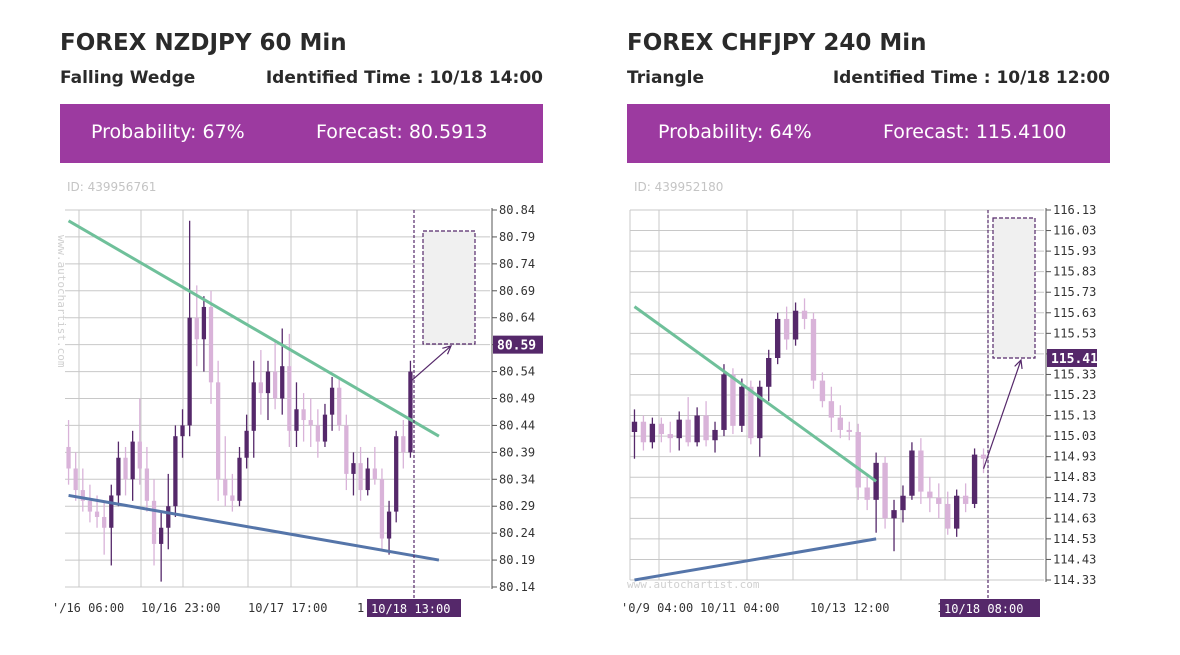 This screenshot has width=1180, height=655. I want to click on x-tick-label: '/16 06:00, so click(88, 608).